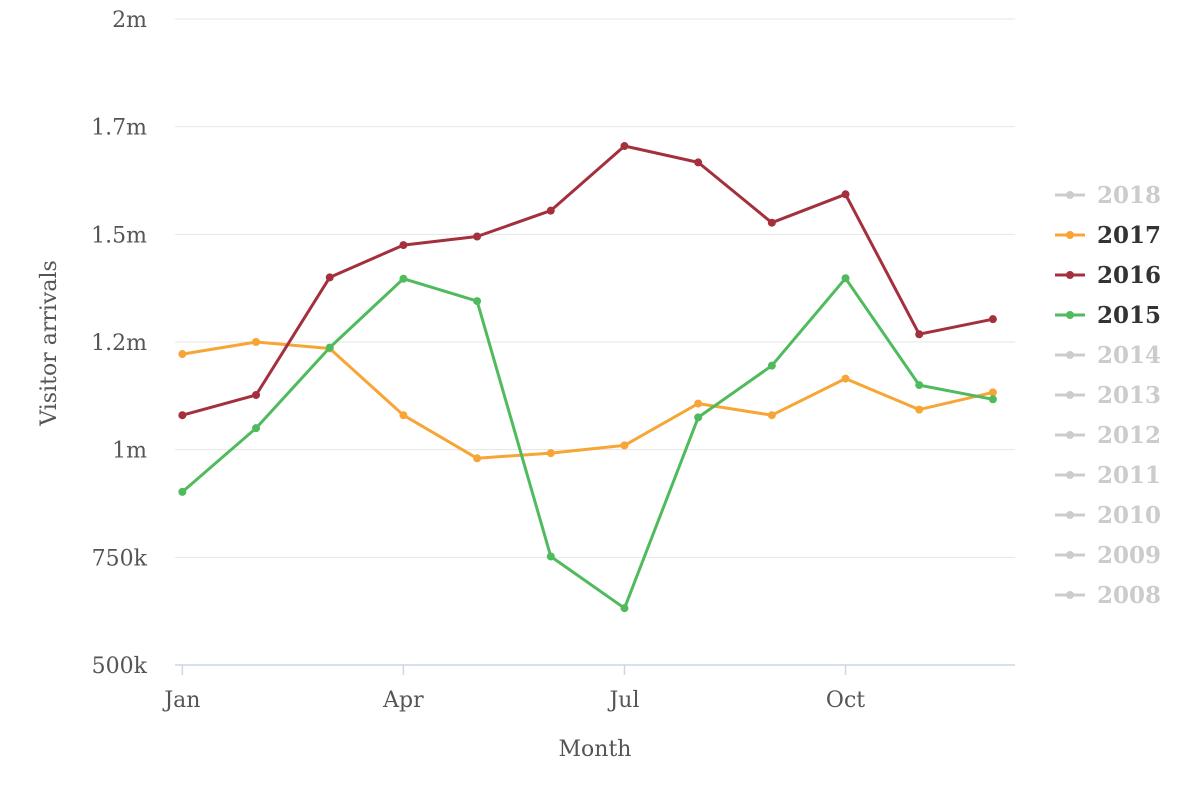 The width and height of the screenshot is (1200, 800). I want to click on legend-item-2008: 2008, so click(1108, 595).